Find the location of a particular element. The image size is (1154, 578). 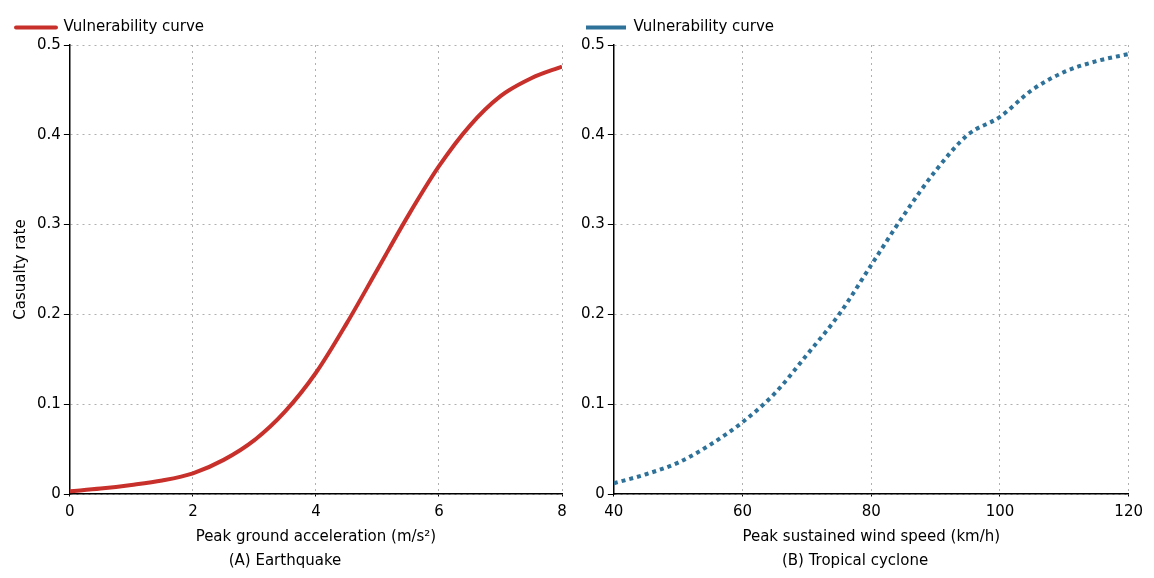

x-tick-label: 8 is located at coordinates (562, 510).